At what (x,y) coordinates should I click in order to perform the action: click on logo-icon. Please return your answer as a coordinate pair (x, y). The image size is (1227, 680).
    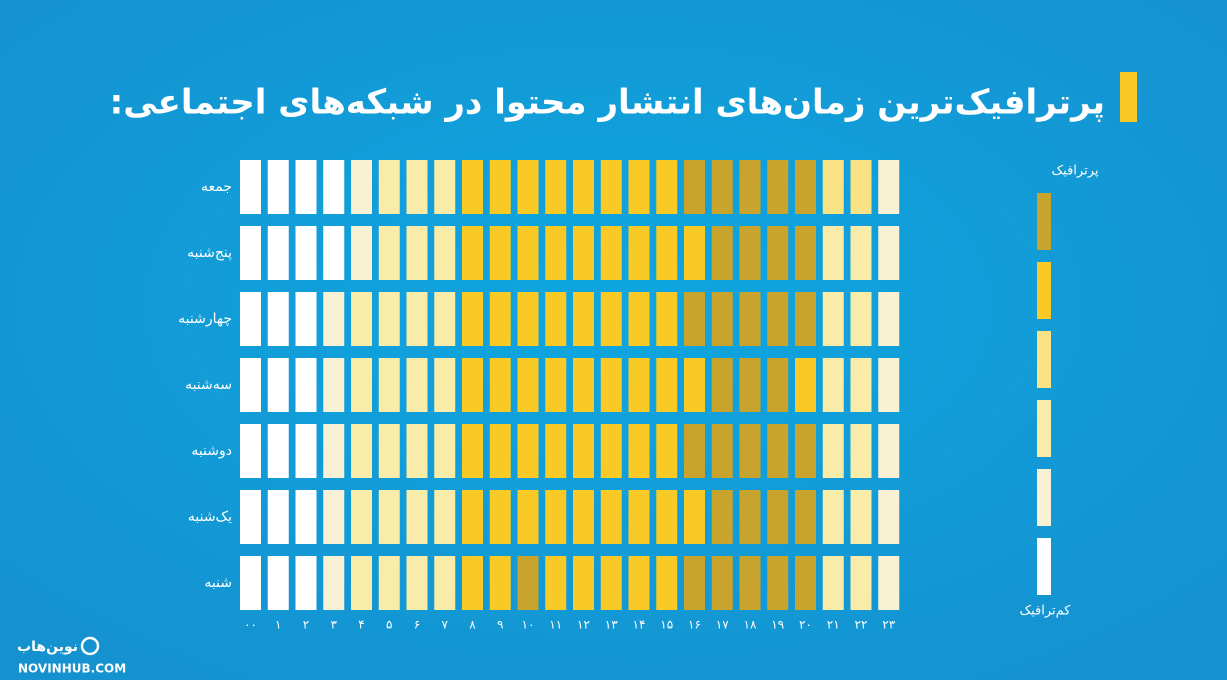
    Looking at the image, I should click on (90, 646).